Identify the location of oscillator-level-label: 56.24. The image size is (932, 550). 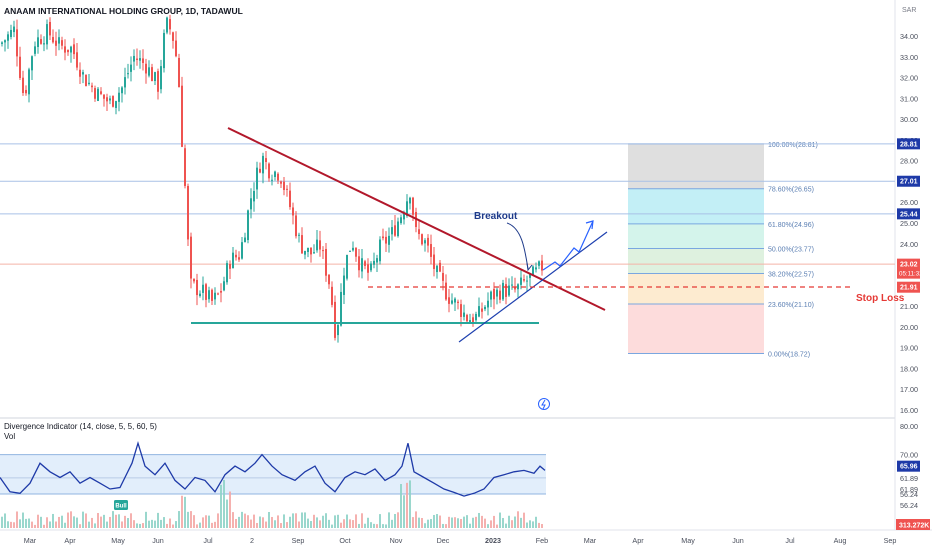
(909, 505).